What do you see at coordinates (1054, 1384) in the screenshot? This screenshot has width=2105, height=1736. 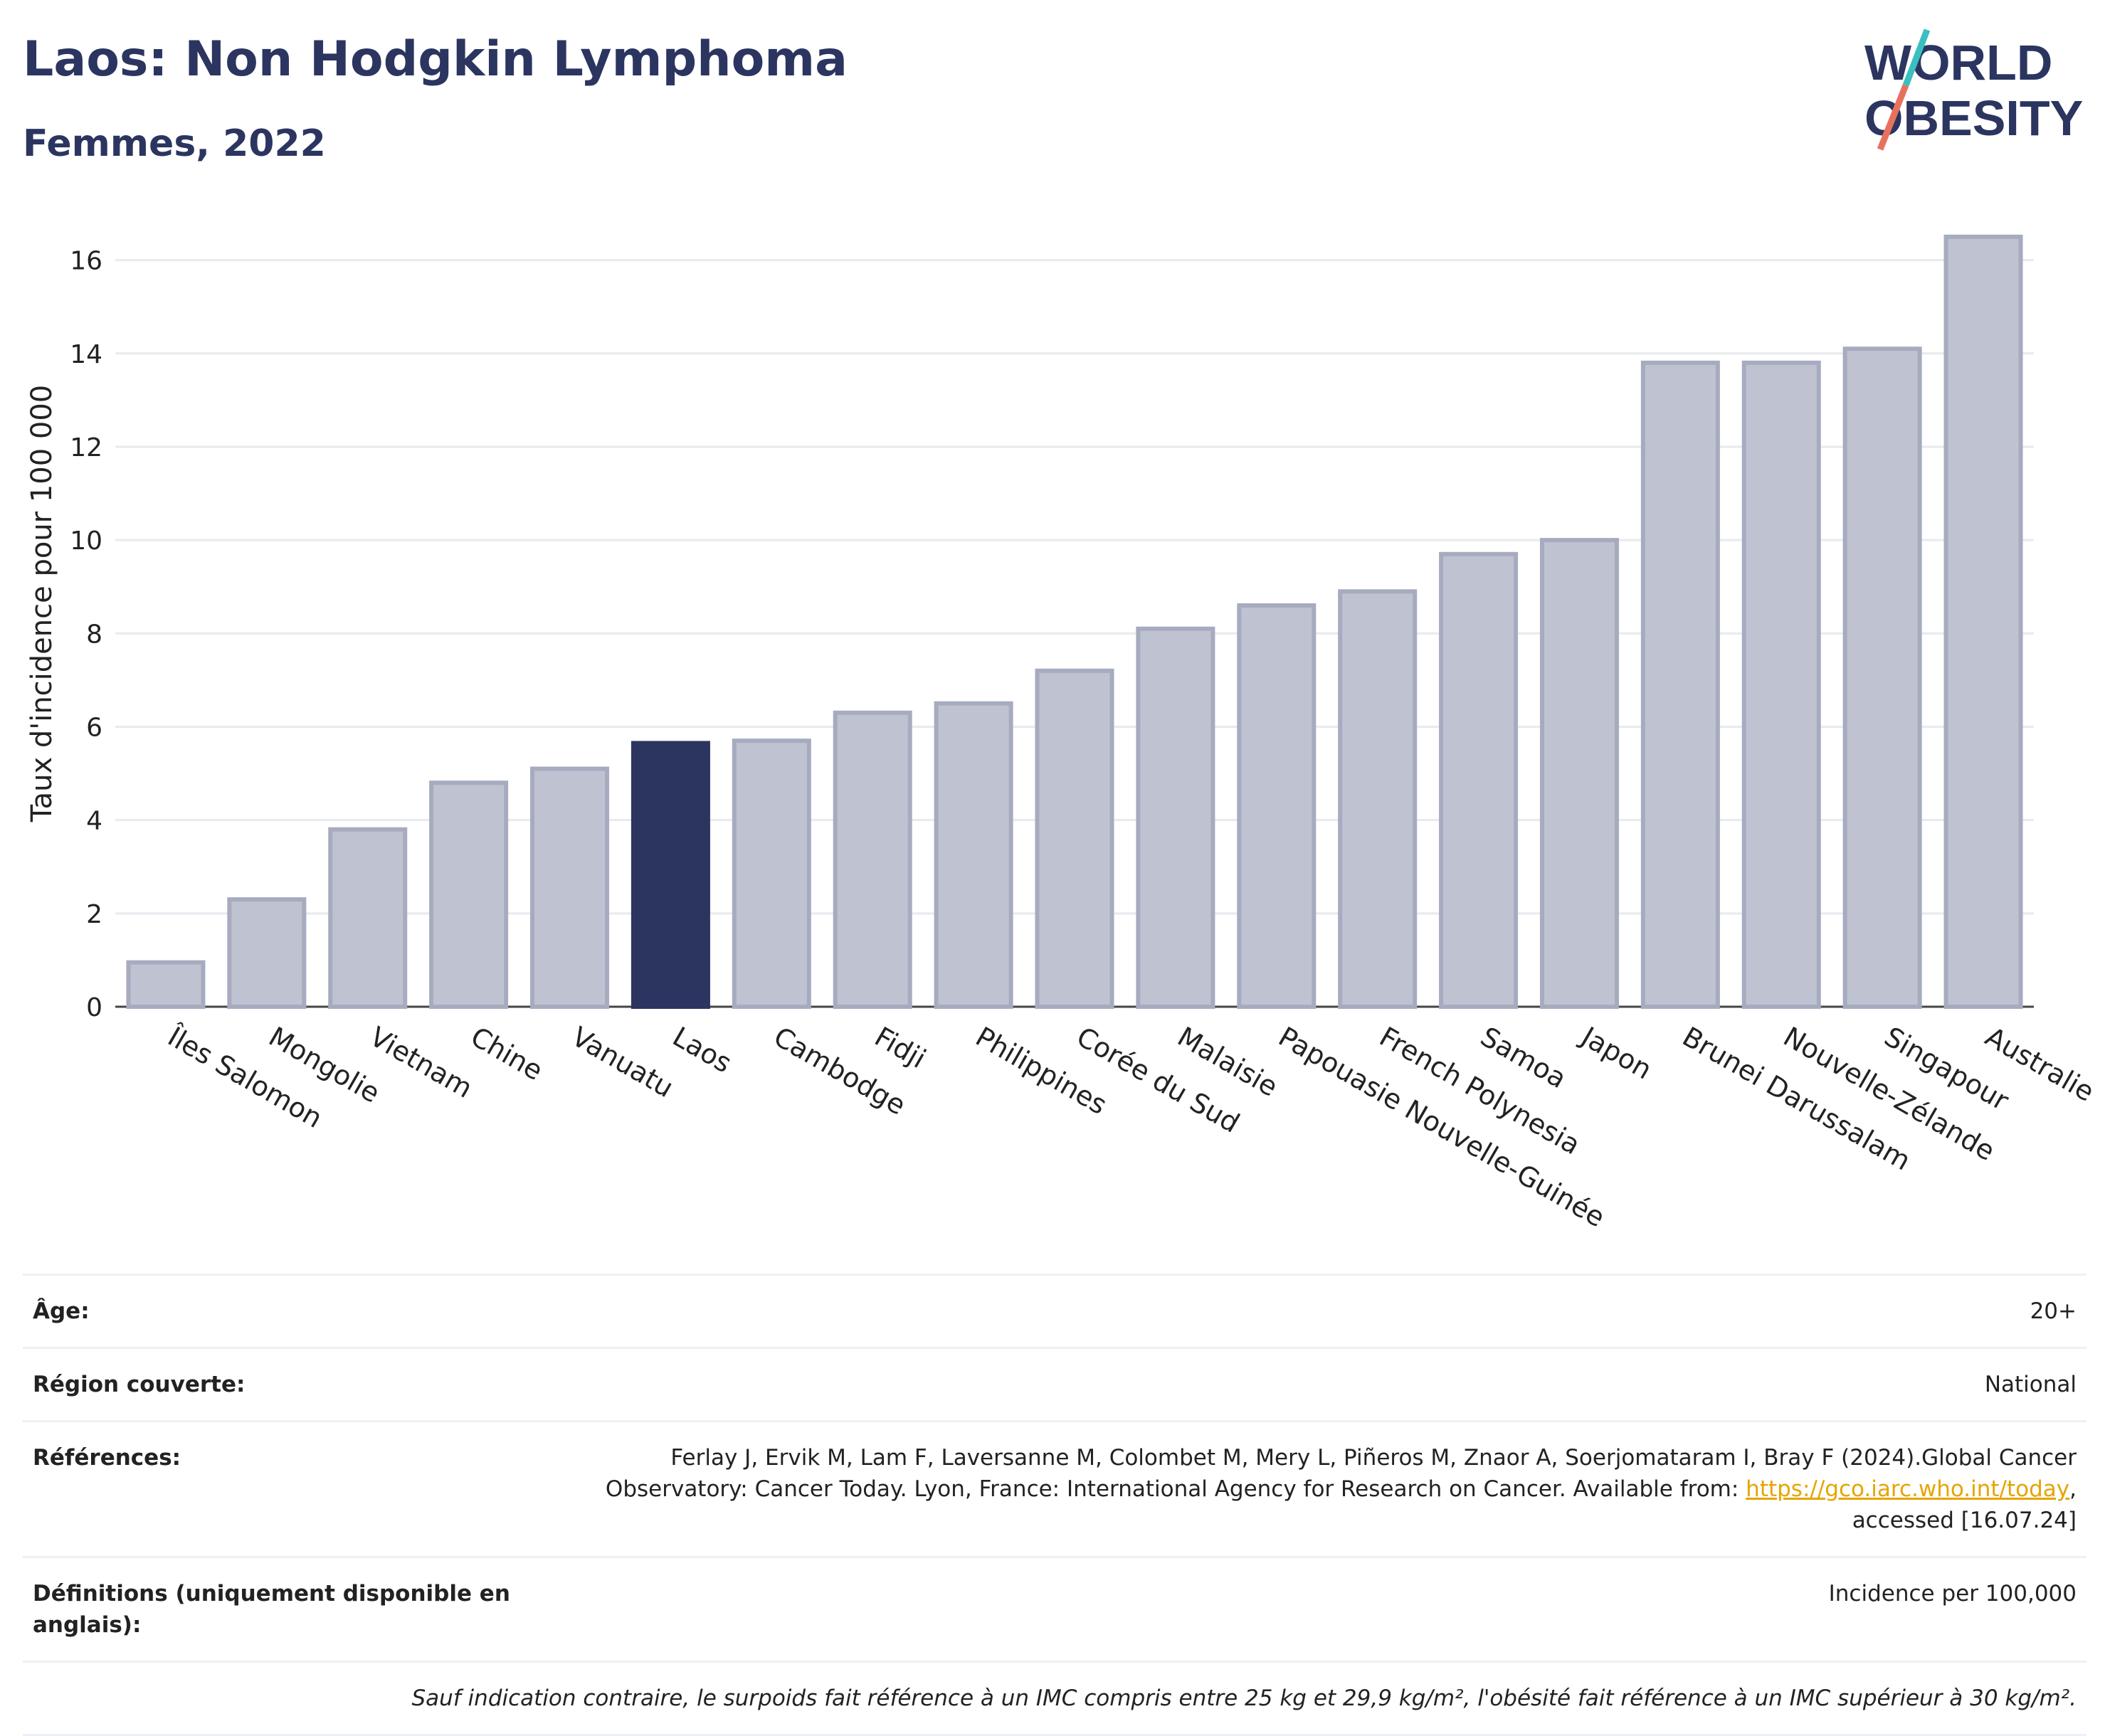 I see `meta-row-region: Région couverte: National` at bounding box center [1054, 1384].